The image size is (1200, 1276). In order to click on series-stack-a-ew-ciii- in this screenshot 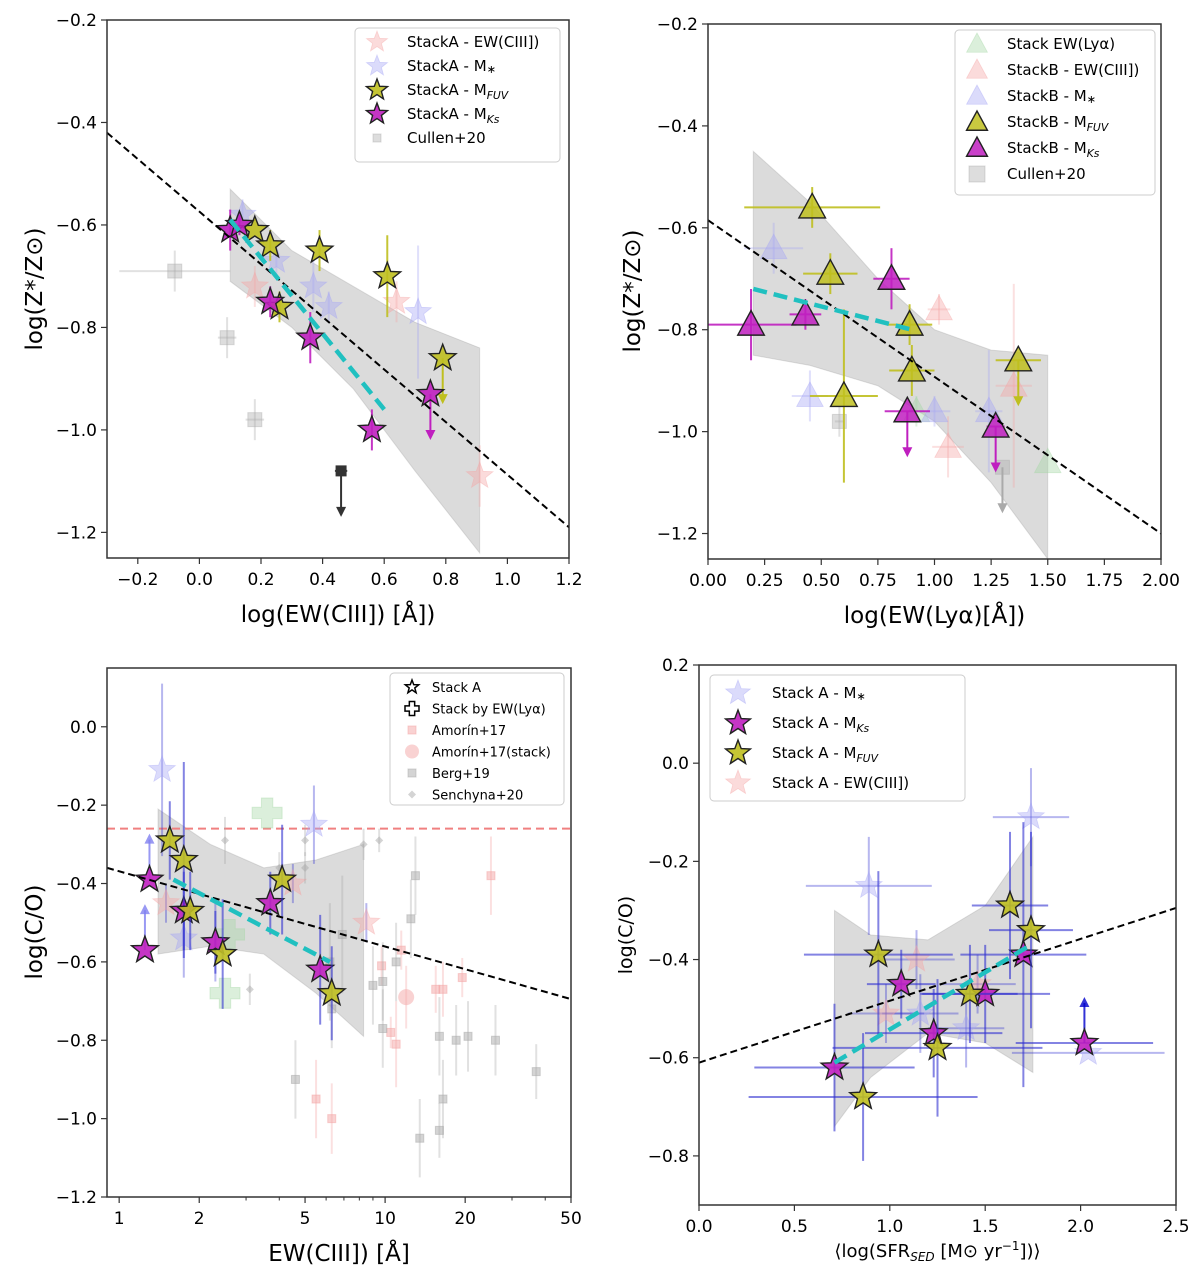, I will do `click(266, 903)`.